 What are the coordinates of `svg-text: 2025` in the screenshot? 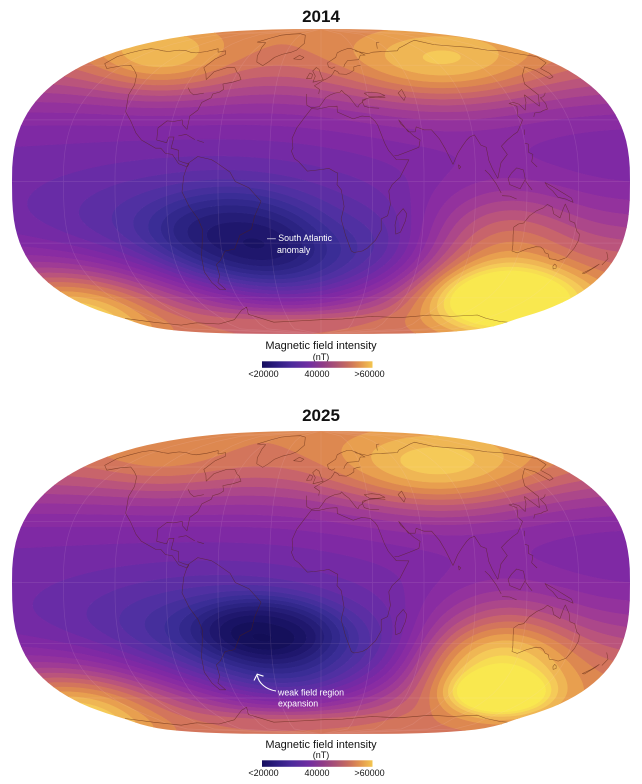 It's located at (321, 415).